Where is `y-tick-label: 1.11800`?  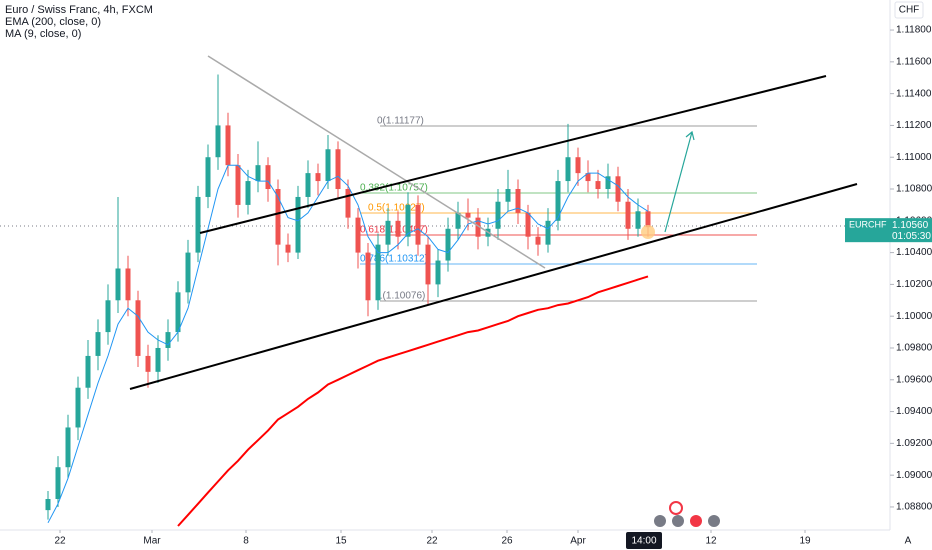
y-tick-label: 1.11800 is located at coordinates (914, 30).